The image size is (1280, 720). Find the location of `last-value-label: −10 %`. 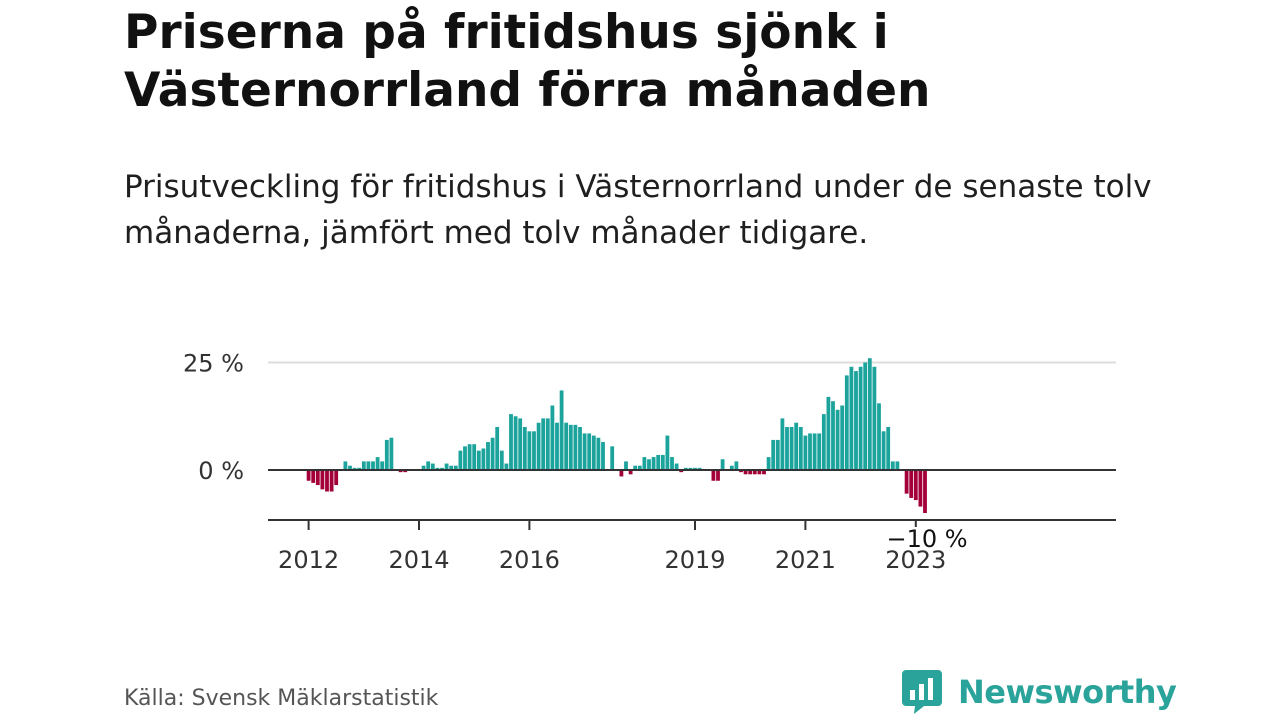

last-value-label: −10 % is located at coordinates (926, 539).